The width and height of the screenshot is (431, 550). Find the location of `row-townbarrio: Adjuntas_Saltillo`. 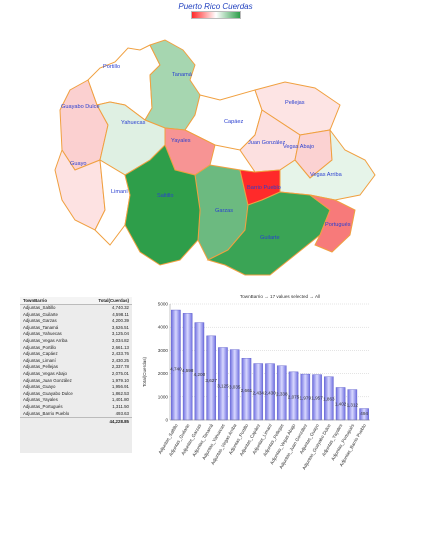

row-townbarrio: Adjuntas_Saltillo is located at coordinates (39, 307).